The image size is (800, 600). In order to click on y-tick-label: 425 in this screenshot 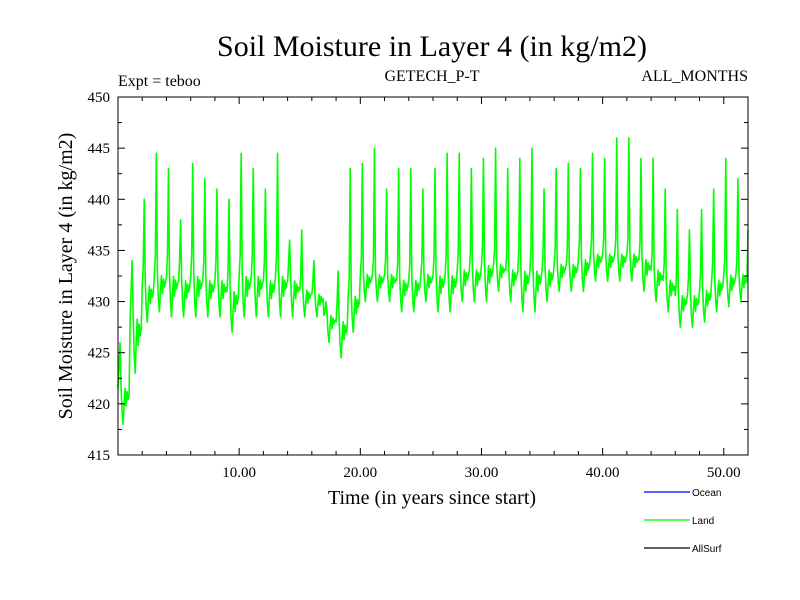, I will do `click(99, 354)`.